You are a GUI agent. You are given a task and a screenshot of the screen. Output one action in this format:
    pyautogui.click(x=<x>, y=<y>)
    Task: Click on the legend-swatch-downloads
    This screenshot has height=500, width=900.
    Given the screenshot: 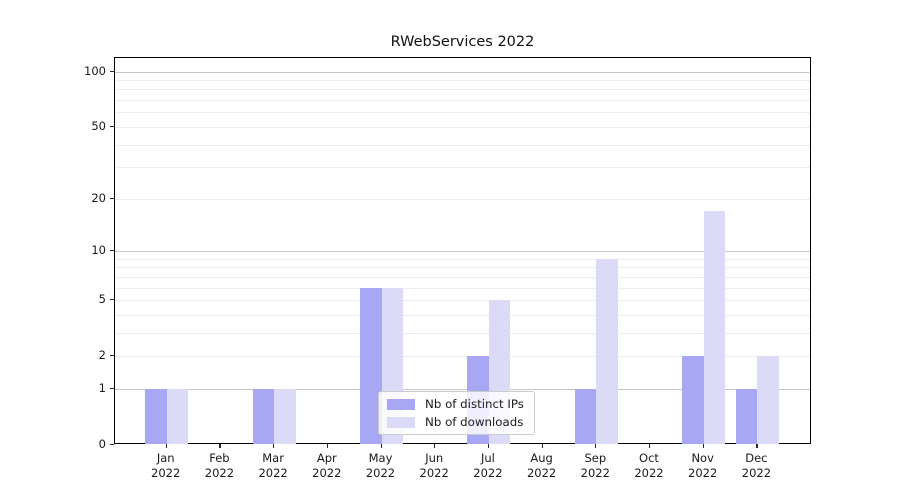 What is the action you would take?
    pyautogui.click(x=401, y=422)
    